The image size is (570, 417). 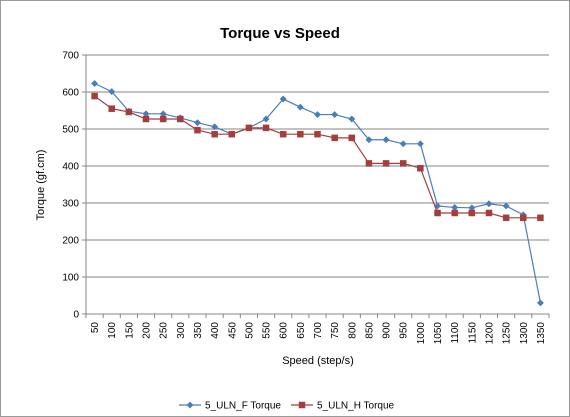 What do you see at coordinates (232, 330) in the screenshot?
I see `x-tick-label: 450` at bounding box center [232, 330].